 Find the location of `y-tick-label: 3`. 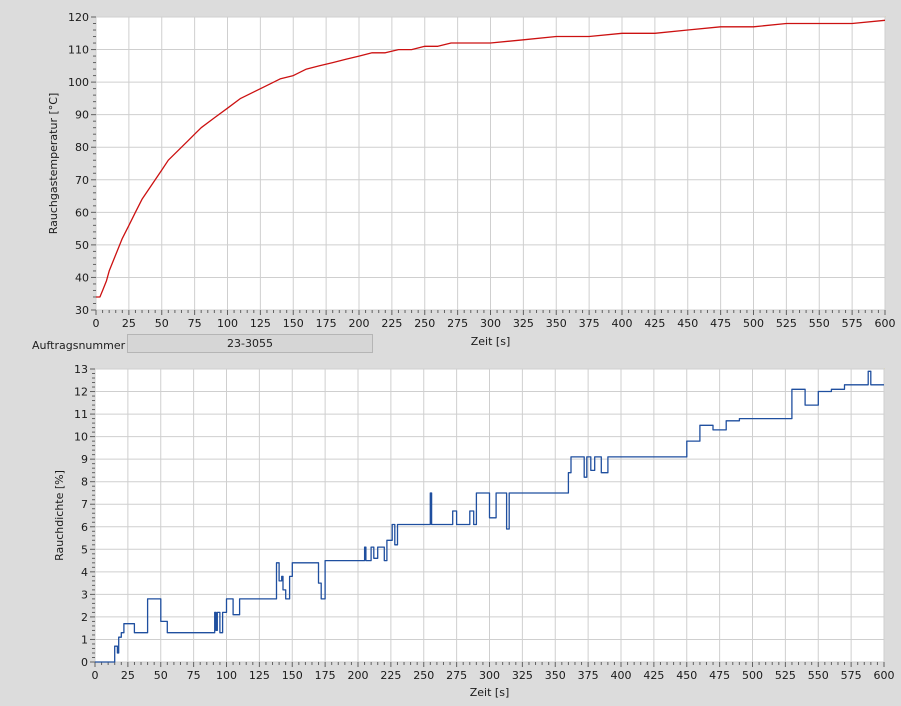

y-tick-label: 3 is located at coordinates (84, 594).